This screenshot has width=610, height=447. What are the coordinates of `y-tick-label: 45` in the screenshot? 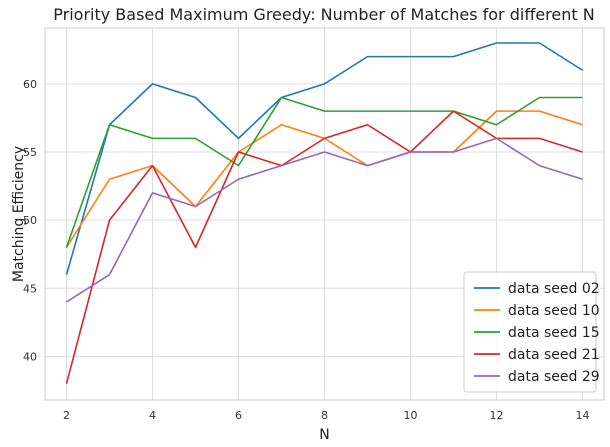 It's located at (30, 288).